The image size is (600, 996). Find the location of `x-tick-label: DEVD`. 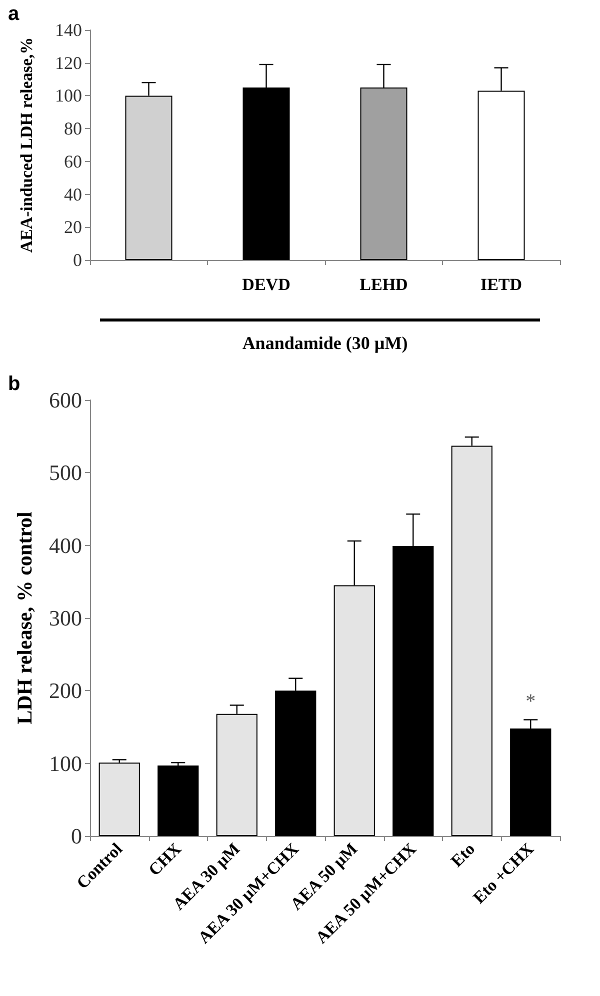

x-tick-label: DEVD is located at coordinates (266, 284).